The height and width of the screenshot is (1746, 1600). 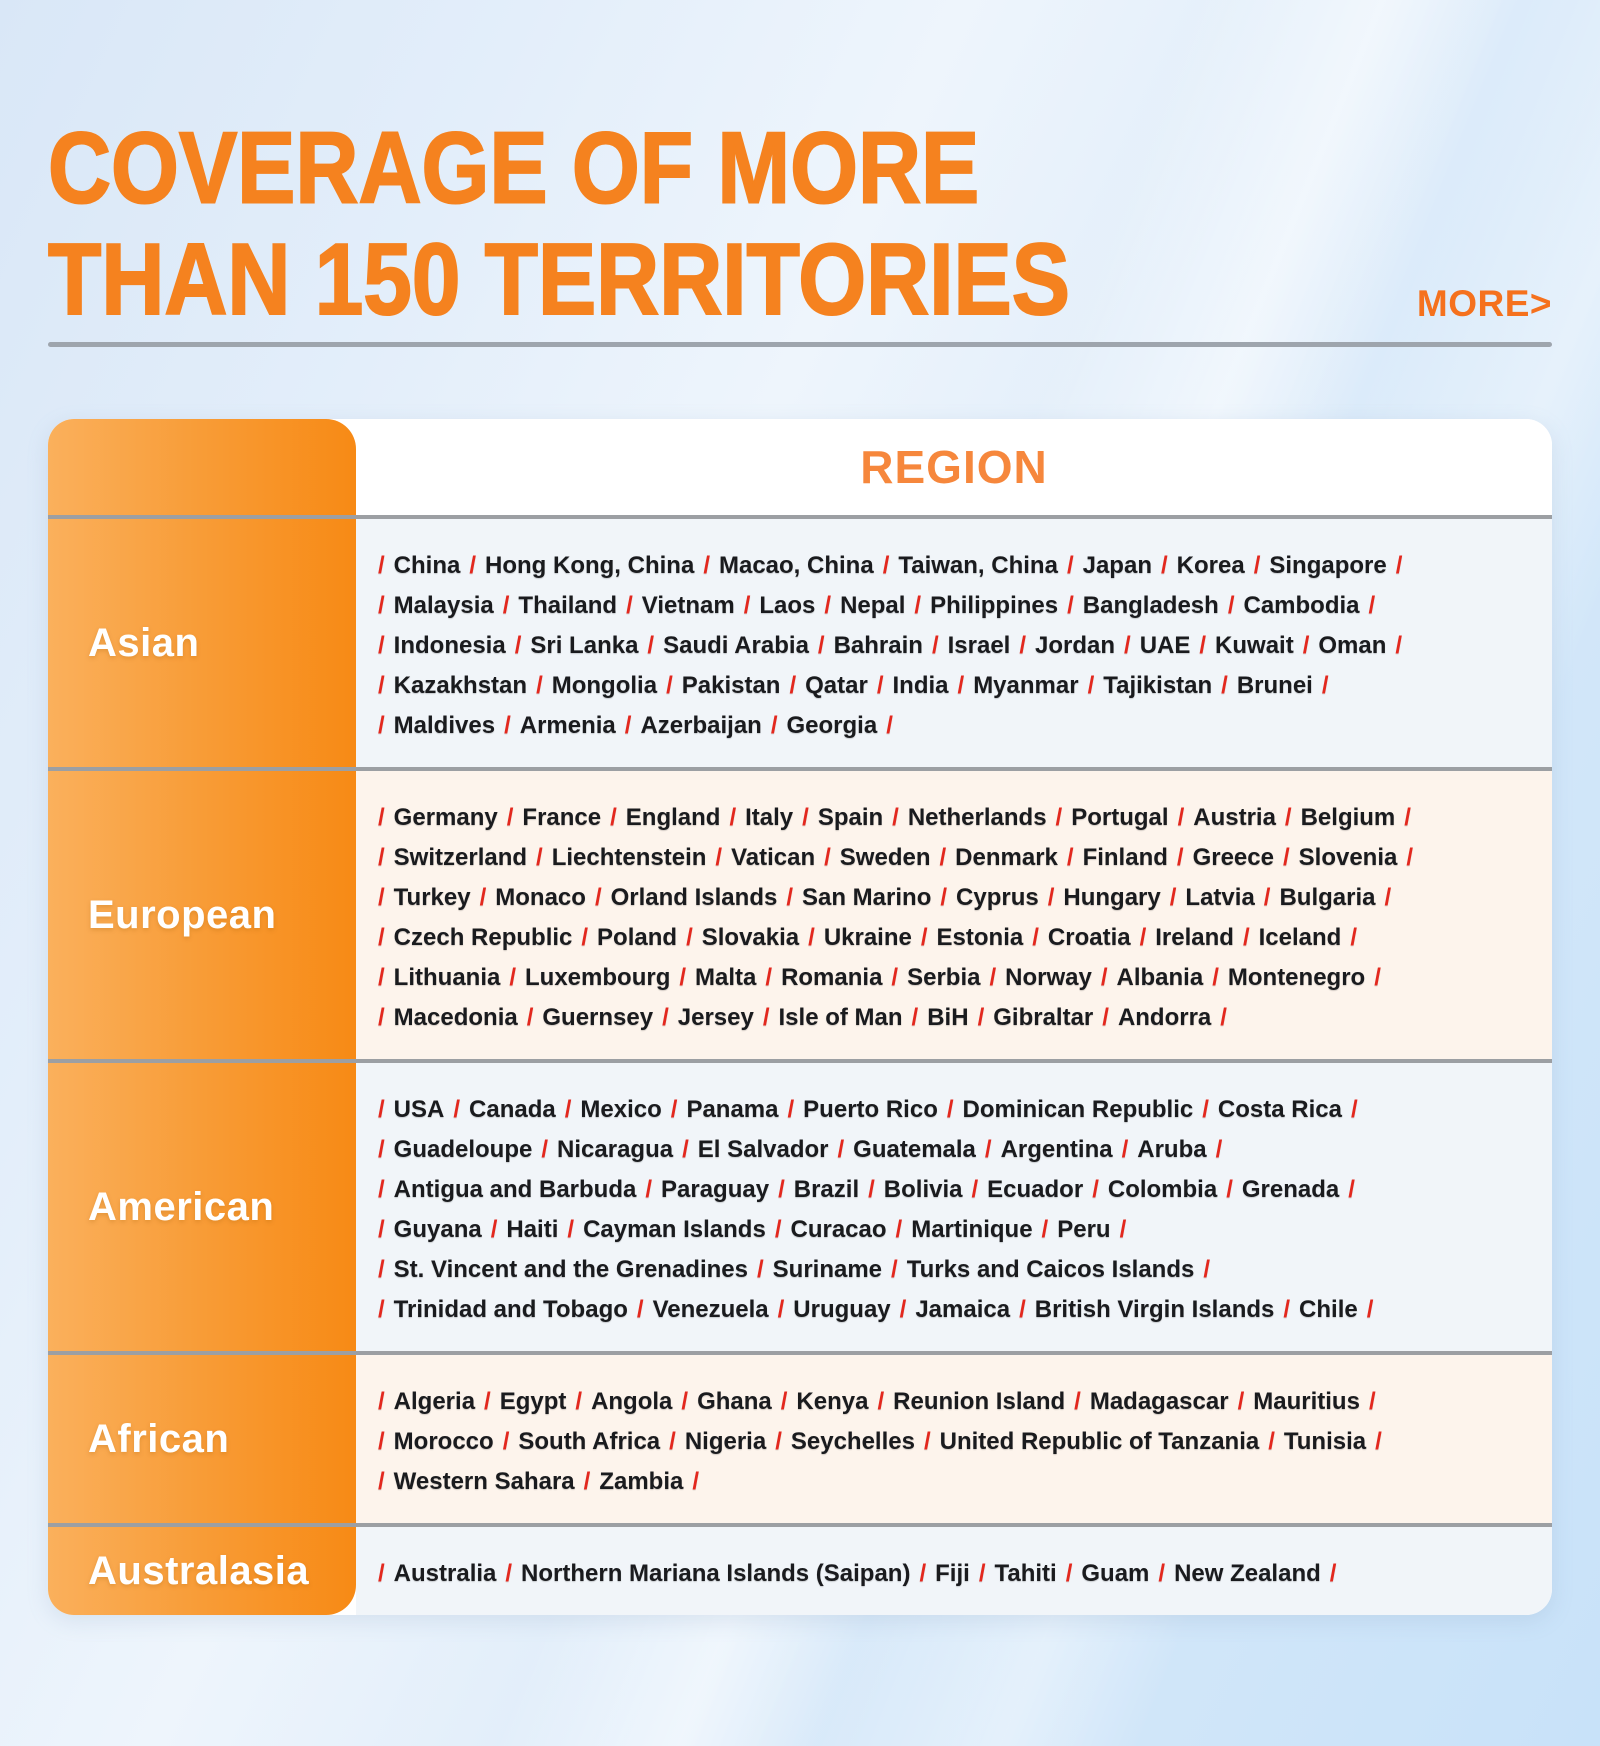 What do you see at coordinates (1220, 897) in the screenshot?
I see `country-name: Latvia` at bounding box center [1220, 897].